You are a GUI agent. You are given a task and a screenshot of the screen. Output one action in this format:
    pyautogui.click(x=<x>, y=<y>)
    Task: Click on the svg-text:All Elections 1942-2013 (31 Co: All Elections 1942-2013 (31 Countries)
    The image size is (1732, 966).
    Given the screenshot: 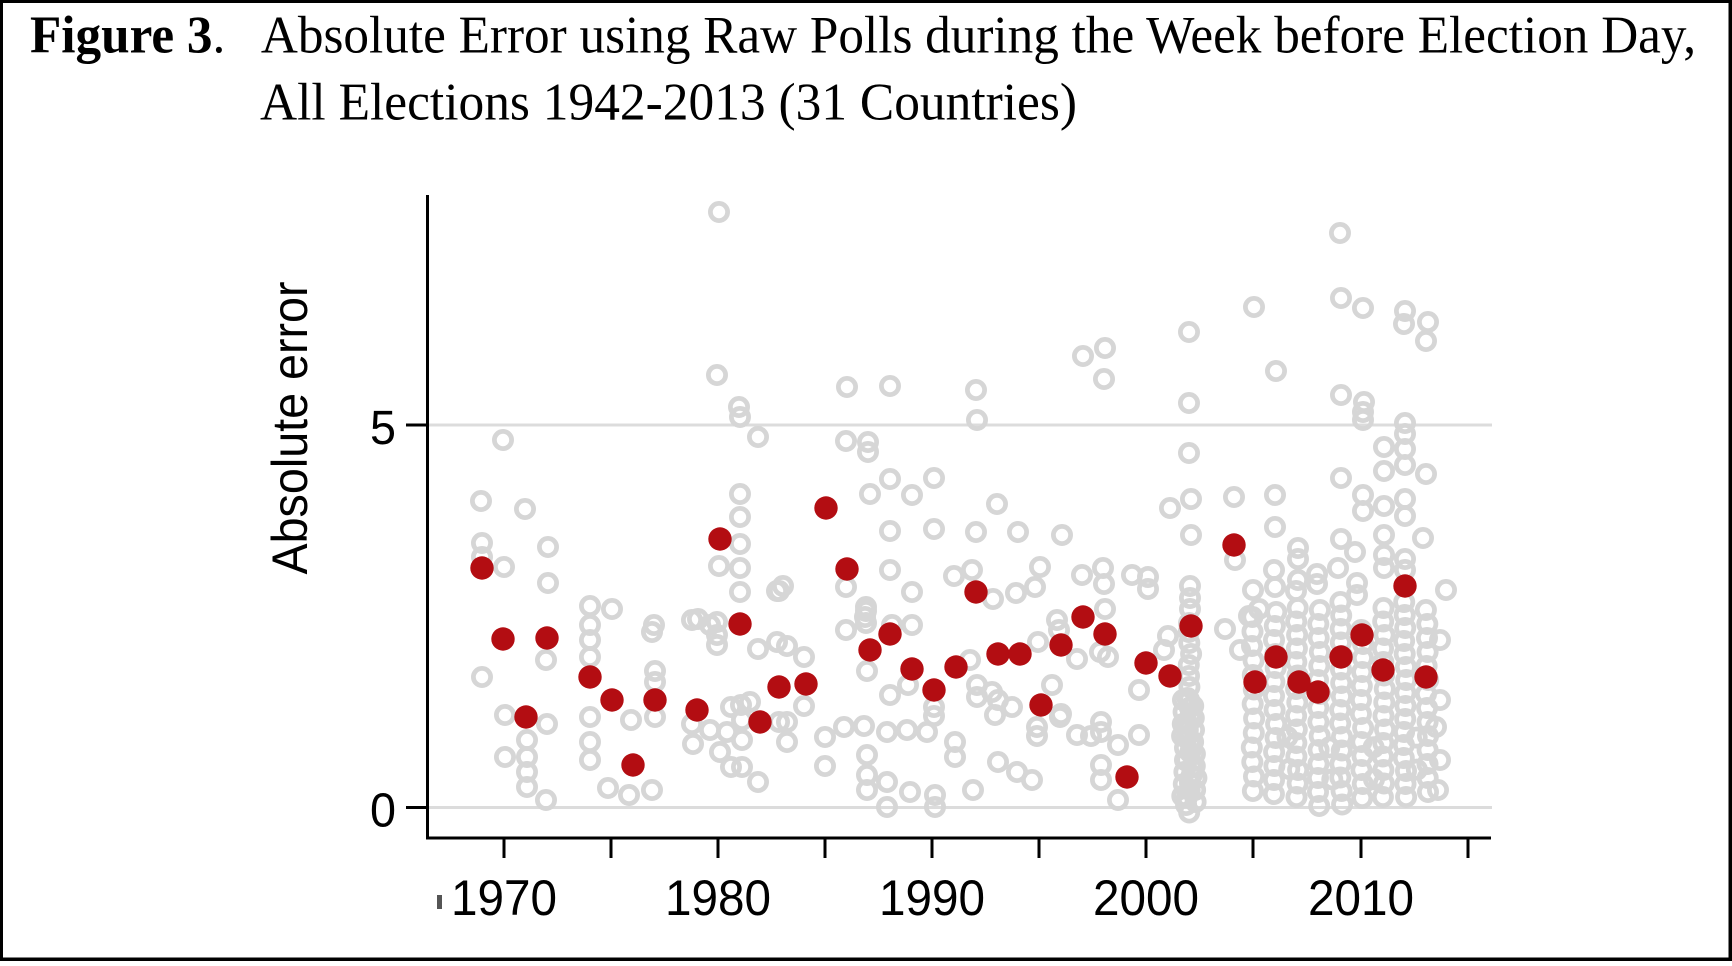 What is the action you would take?
    pyautogui.click(x=668, y=103)
    